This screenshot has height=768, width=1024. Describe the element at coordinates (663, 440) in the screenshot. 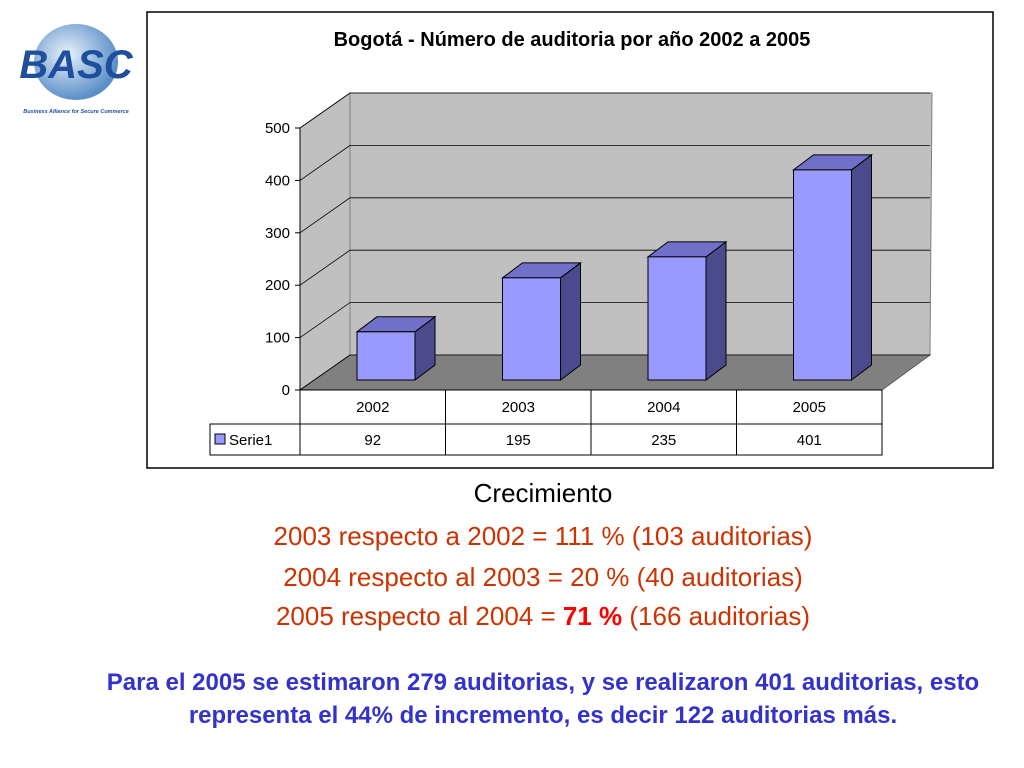

I see `table-value: 235` at that location.